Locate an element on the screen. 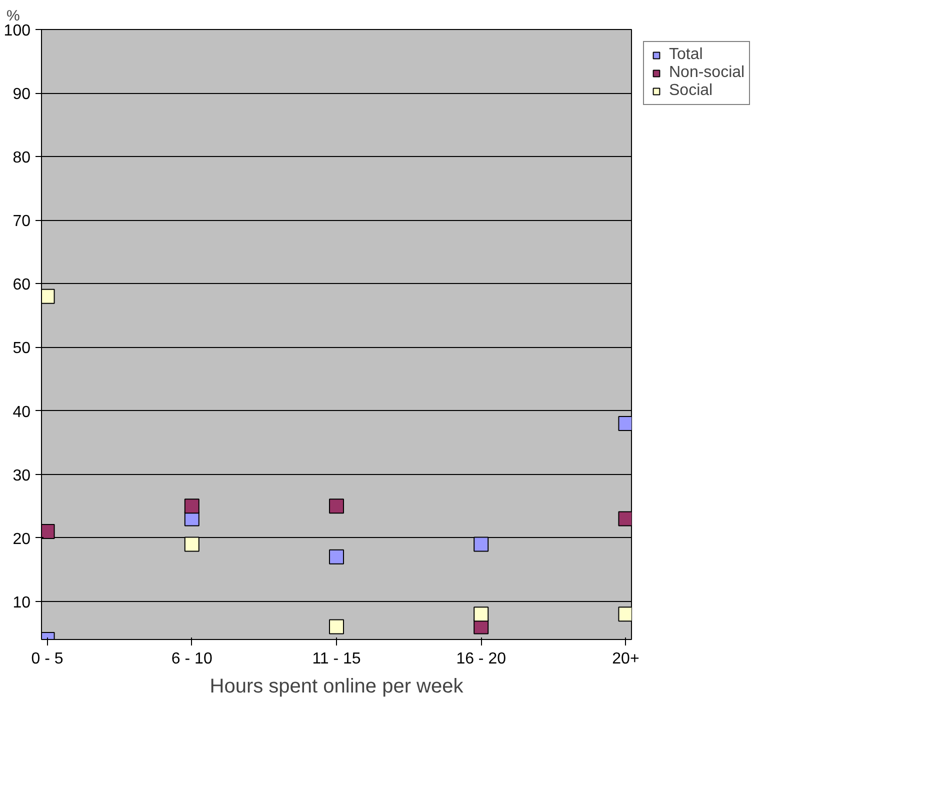  y-axis-title: % is located at coordinates (13, 16).